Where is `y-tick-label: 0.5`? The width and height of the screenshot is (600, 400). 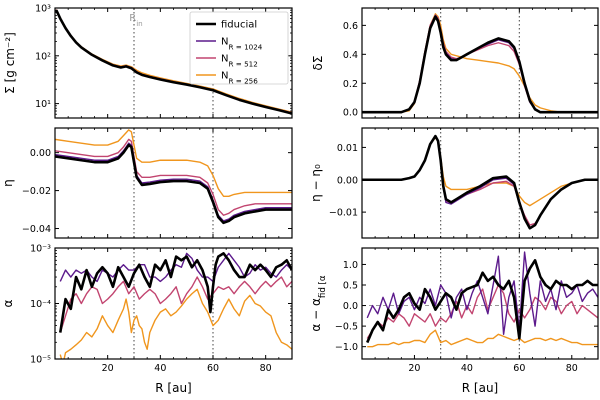 y-tick-label: 0.5 is located at coordinates (350, 286).